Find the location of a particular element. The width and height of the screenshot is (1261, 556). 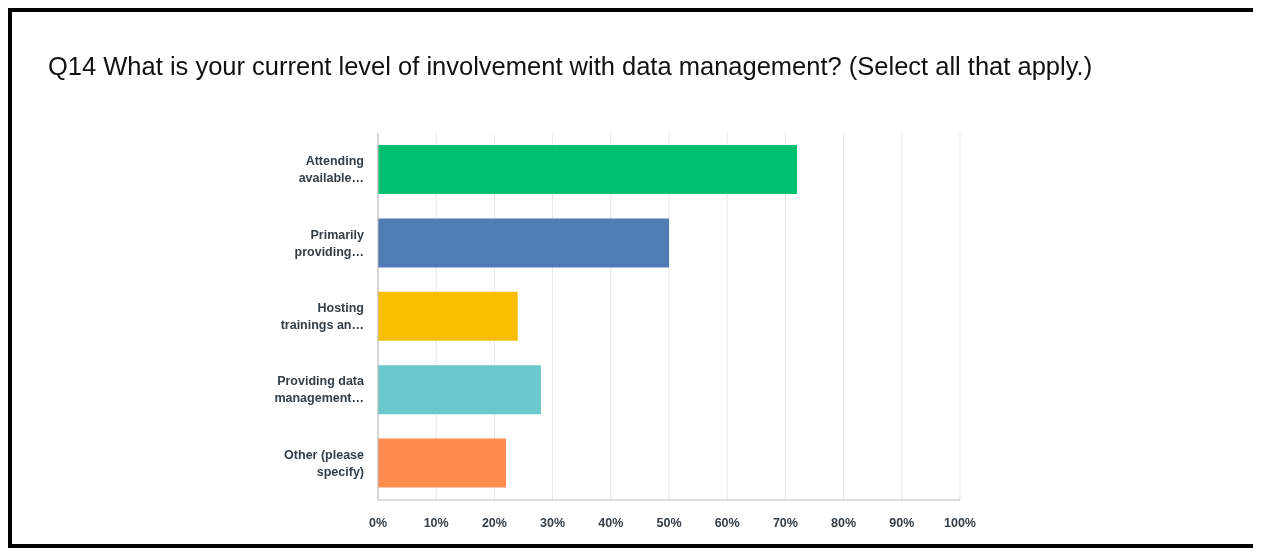

x-tick-label: 40% is located at coordinates (611, 522).